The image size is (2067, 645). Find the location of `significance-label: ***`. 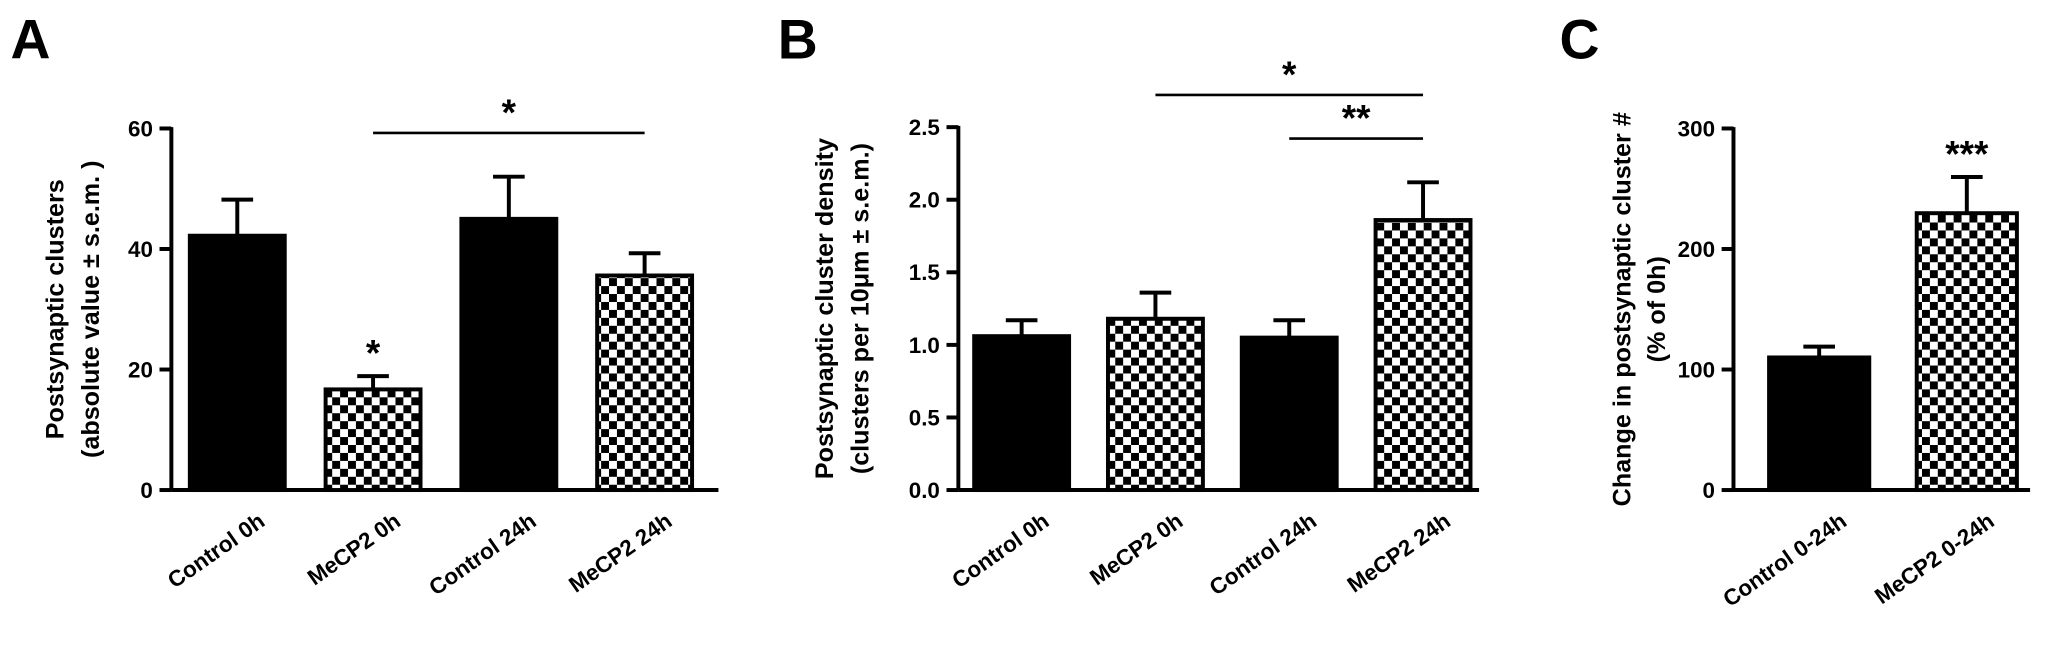

significance-label: *** is located at coordinates (1967, 153).